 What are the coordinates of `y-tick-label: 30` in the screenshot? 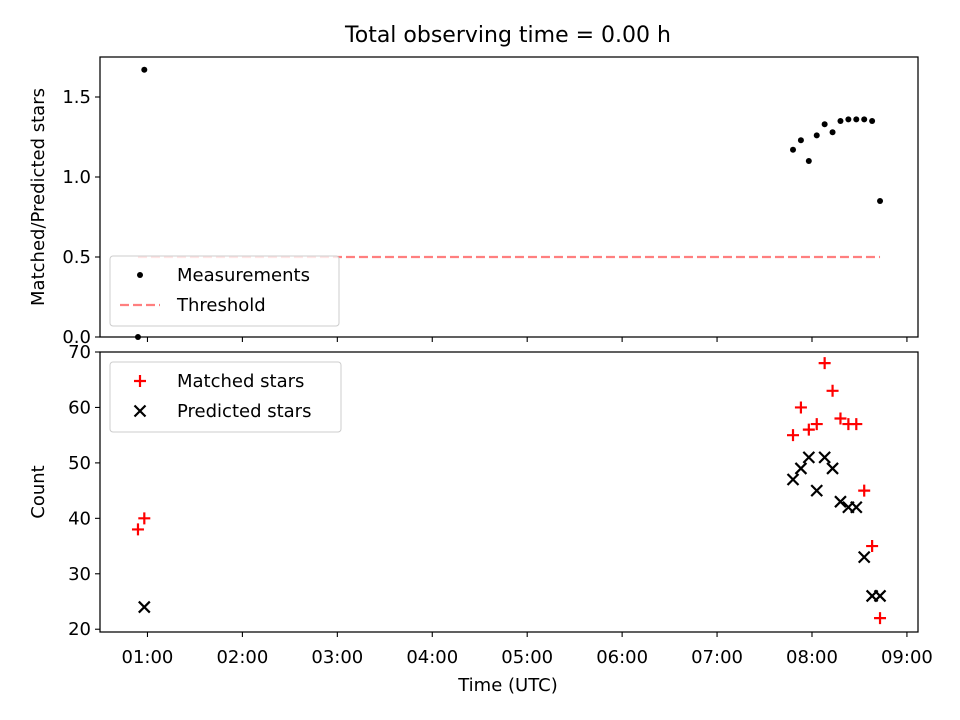 It's located at (79, 574).